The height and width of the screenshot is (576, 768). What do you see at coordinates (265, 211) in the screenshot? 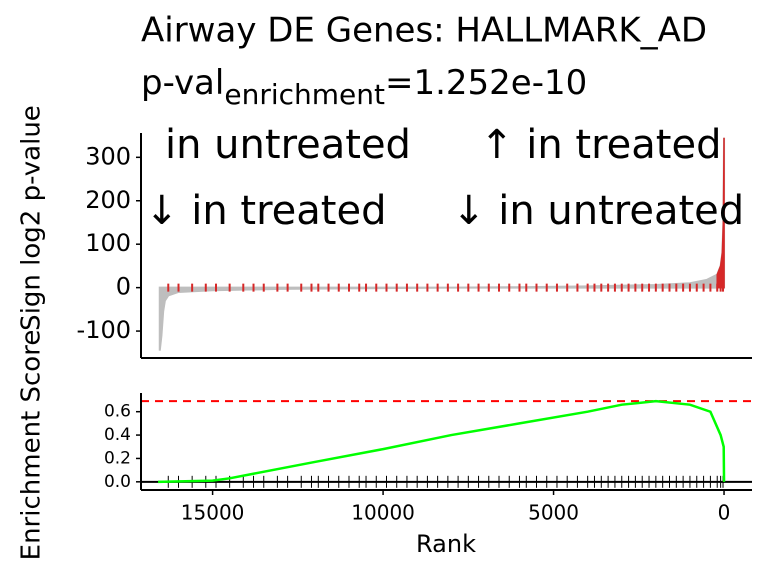
I see `annotation: ↓ in treated` at bounding box center [265, 211].